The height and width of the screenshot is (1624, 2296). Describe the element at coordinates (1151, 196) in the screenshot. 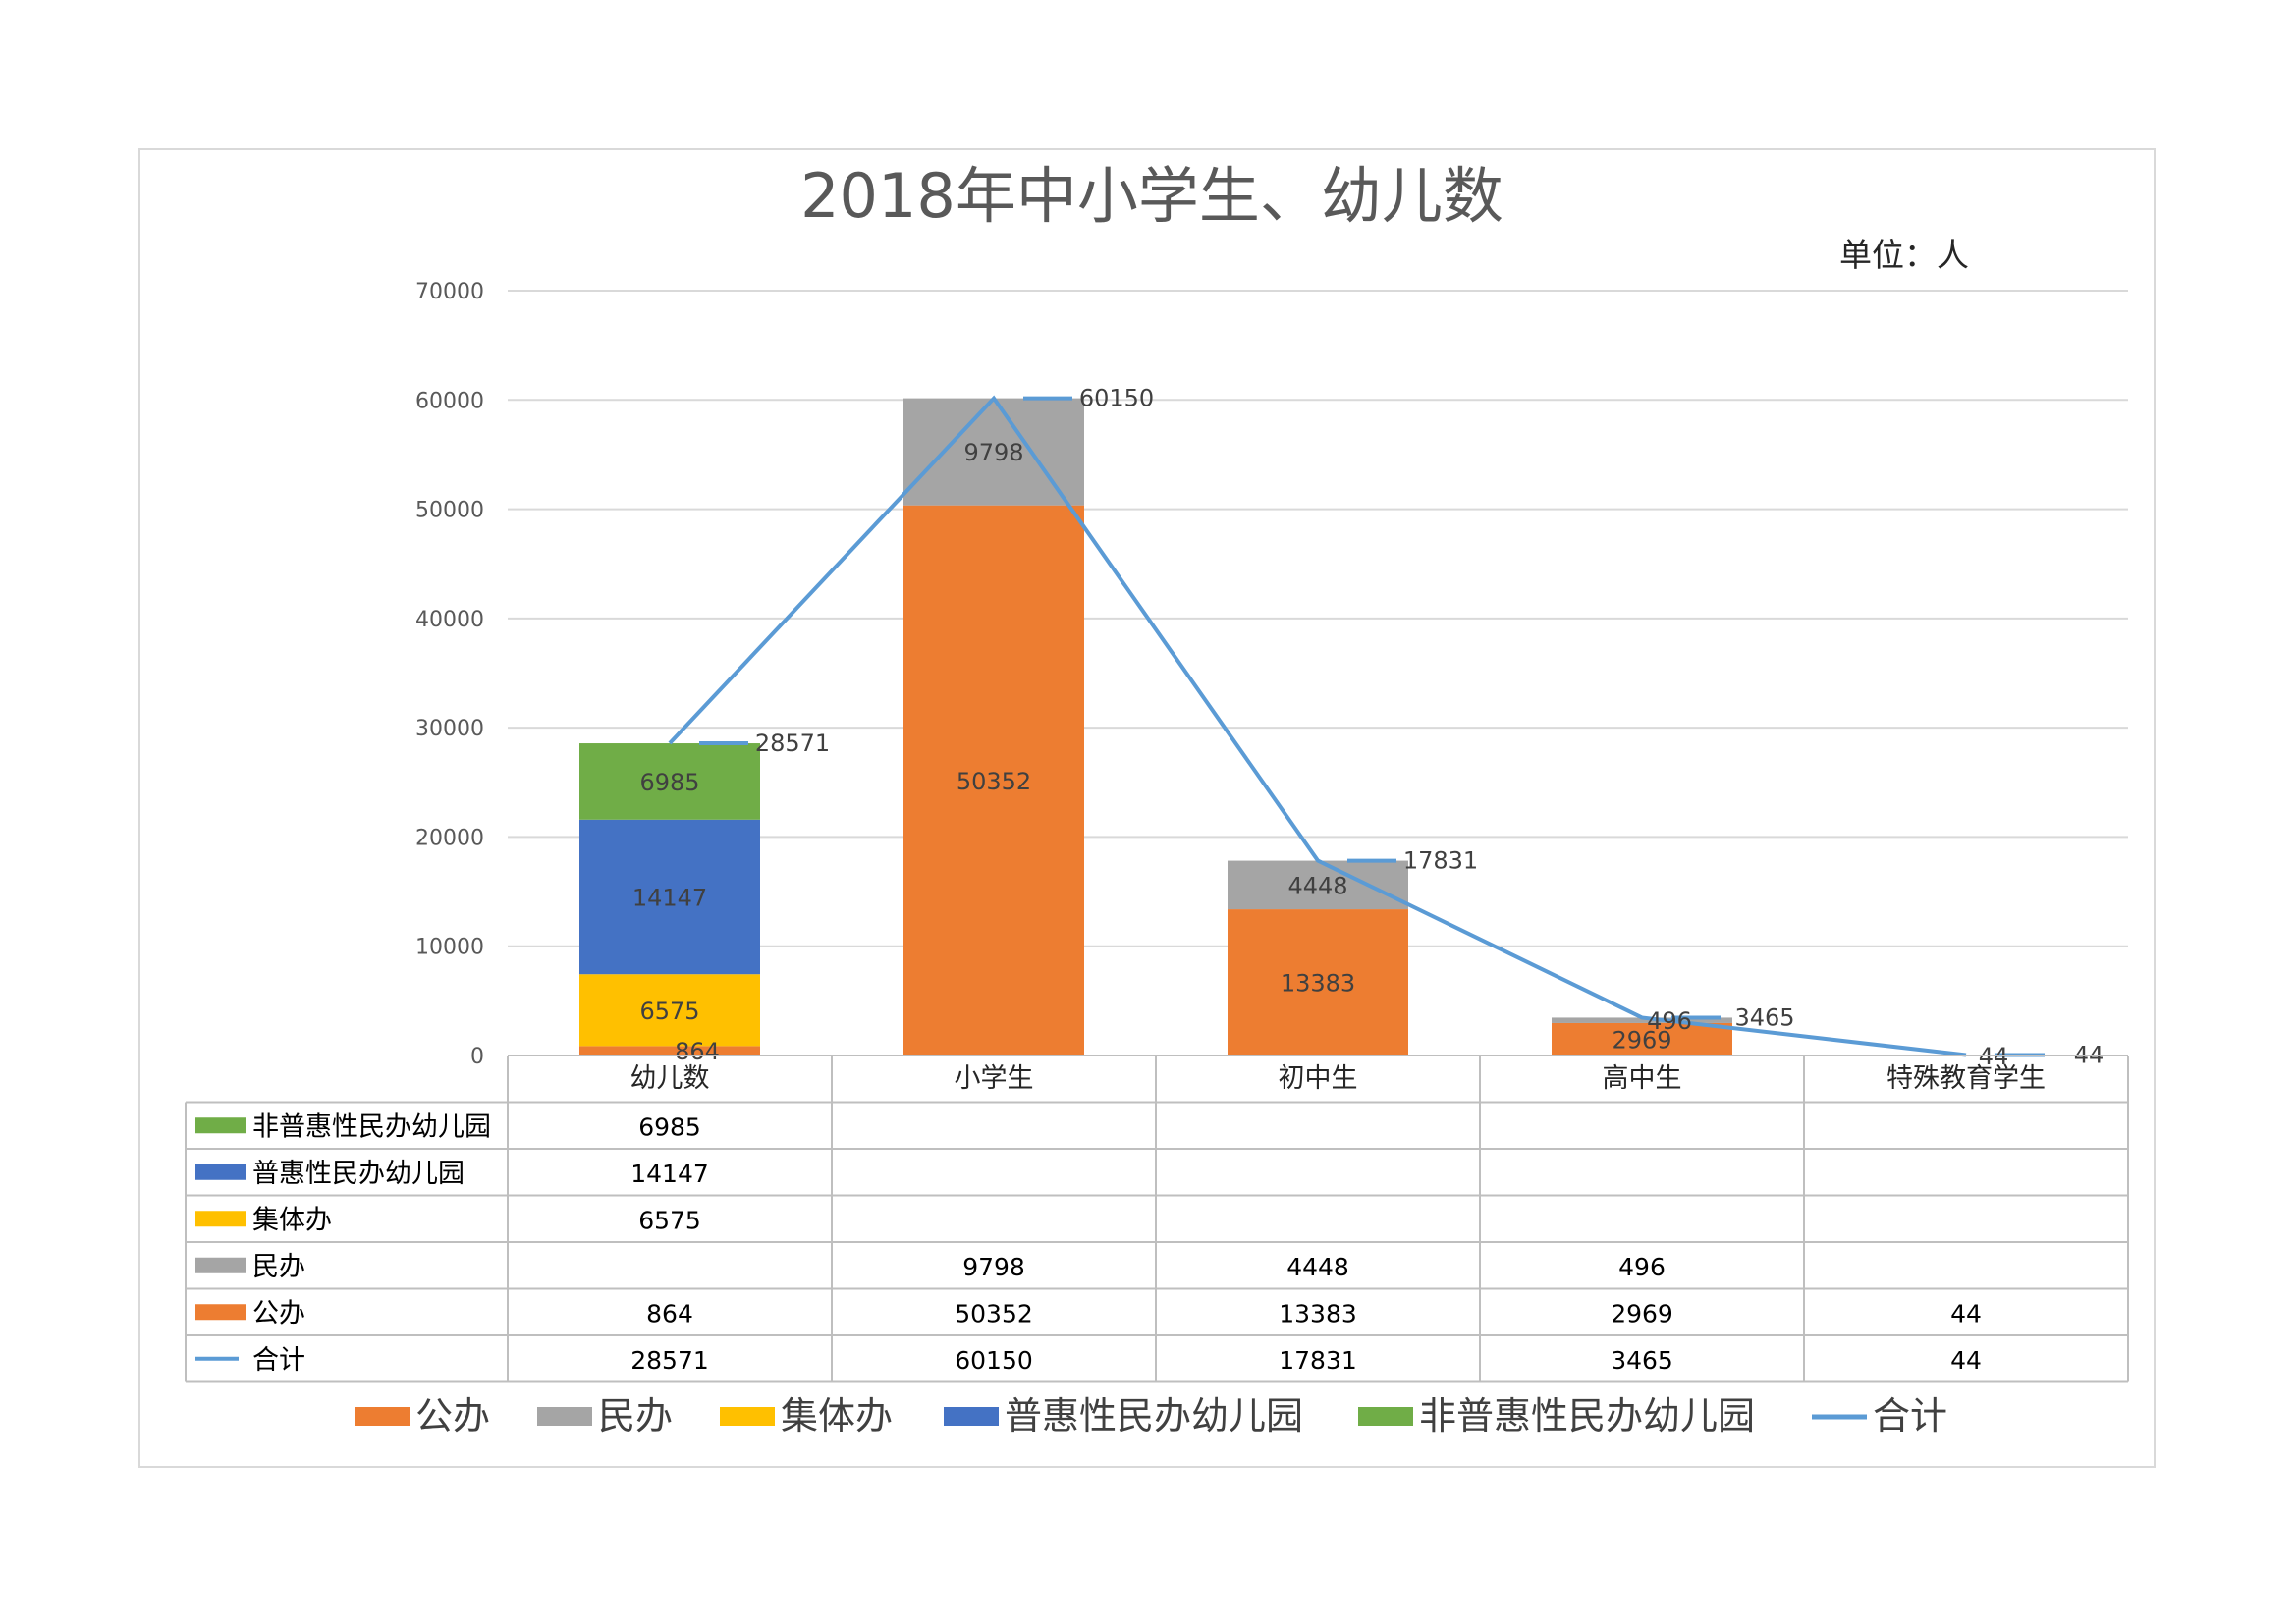

I see `chart-title: 2018年中小学生、幼儿数` at that location.